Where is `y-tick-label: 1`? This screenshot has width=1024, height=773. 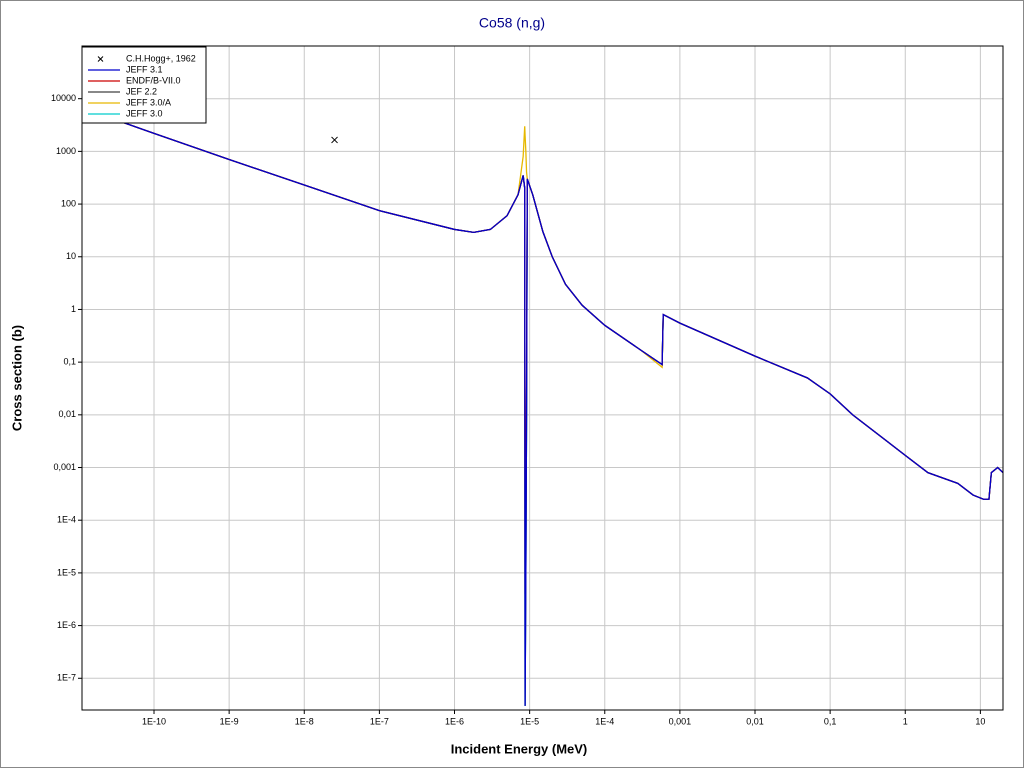 y-tick-label: 1 is located at coordinates (73, 309).